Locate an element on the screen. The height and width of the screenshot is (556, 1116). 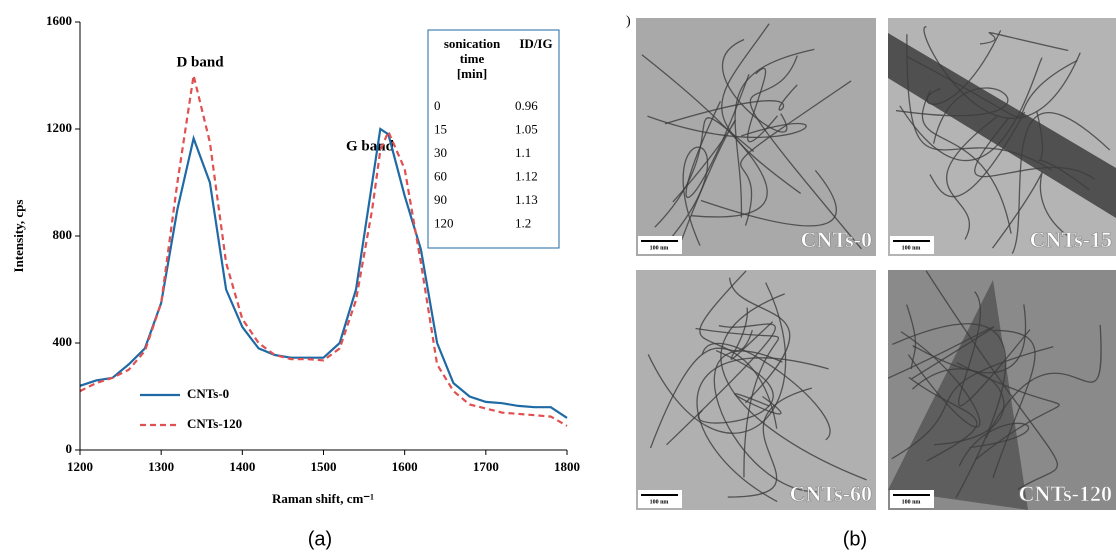
caption: (a) is located at coordinates (320, 539).